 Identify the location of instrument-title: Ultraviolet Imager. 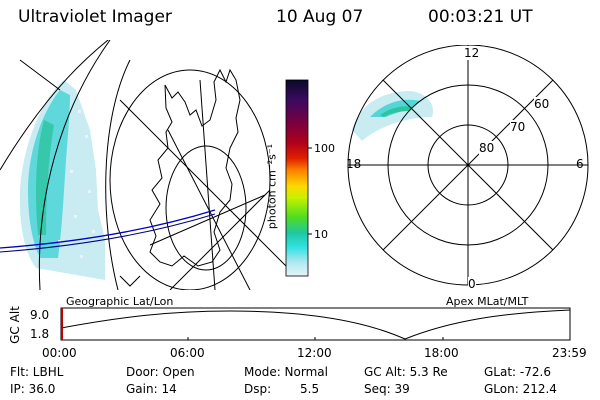
(95, 17).